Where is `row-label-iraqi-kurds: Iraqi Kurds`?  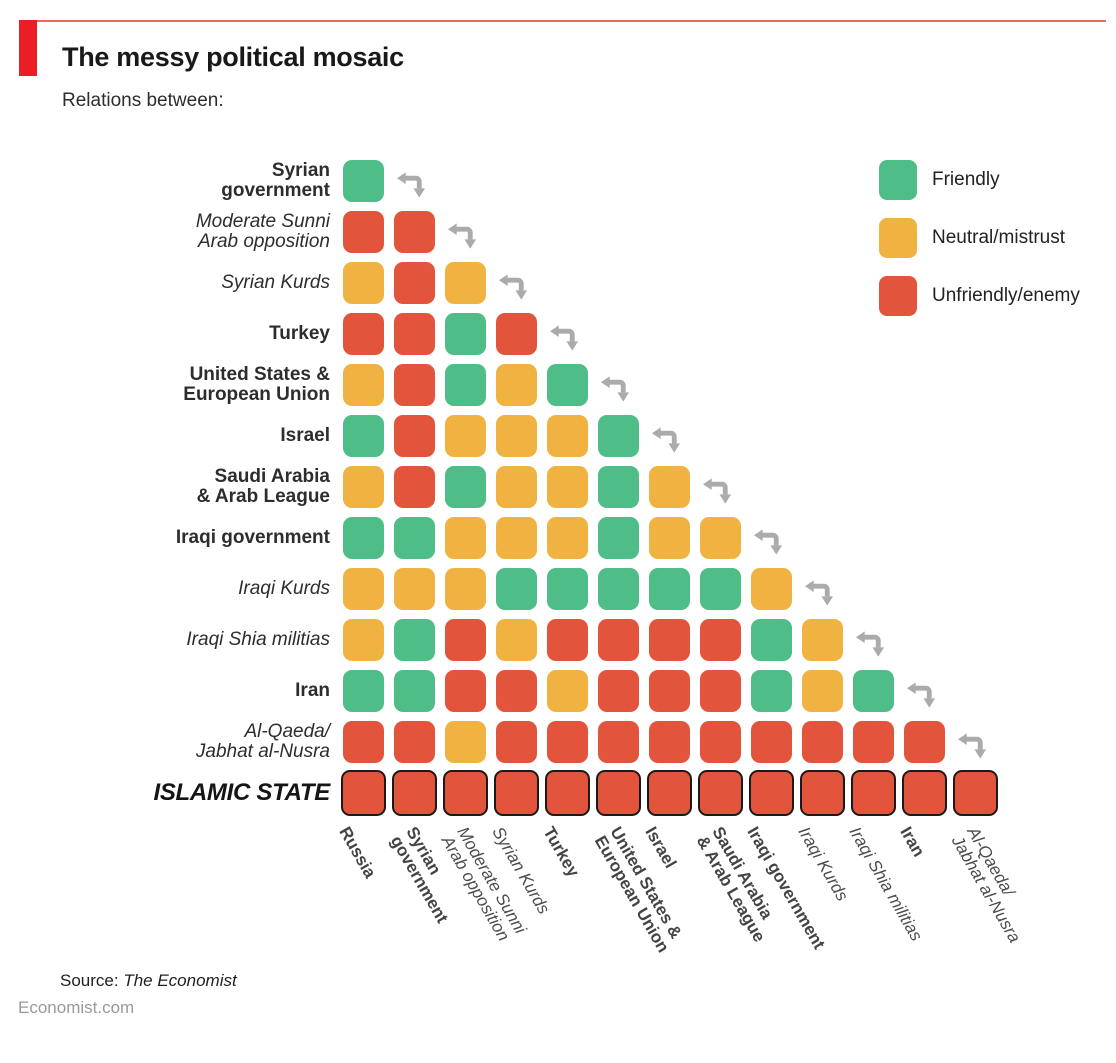 row-label-iraqi-kurds: Iraqi Kurds is located at coordinates (165, 589).